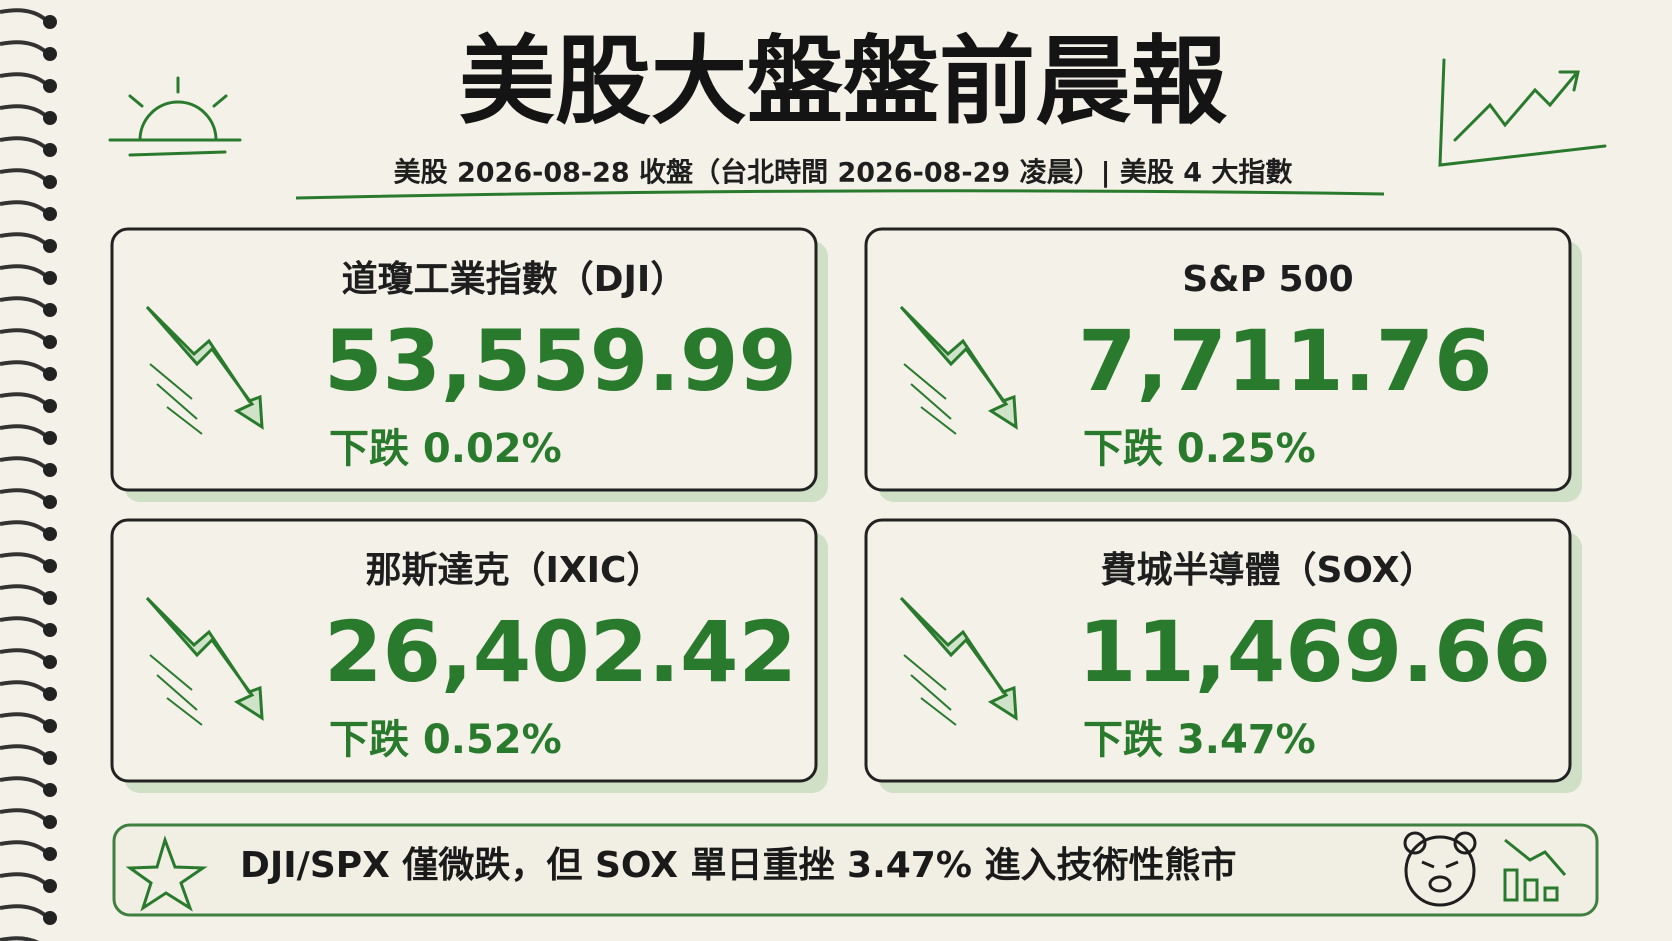 This screenshot has width=1672, height=941. Describe the element at coordinates (1535, 870) in the screenshot. I see `bars-icon` at that location.